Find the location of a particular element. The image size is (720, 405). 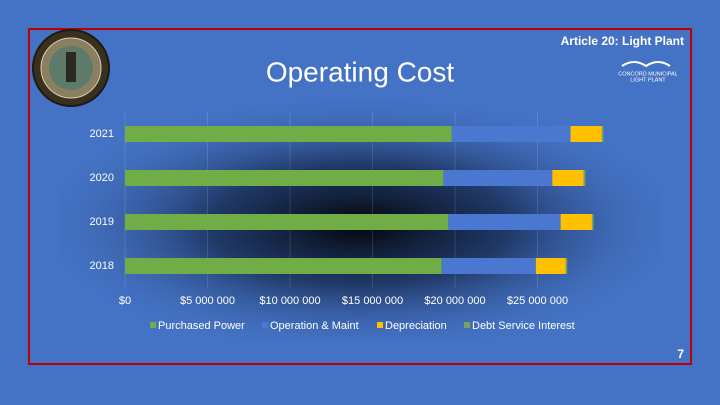

legend-label: Debt Service Interest is located at coordinates (523, 326).